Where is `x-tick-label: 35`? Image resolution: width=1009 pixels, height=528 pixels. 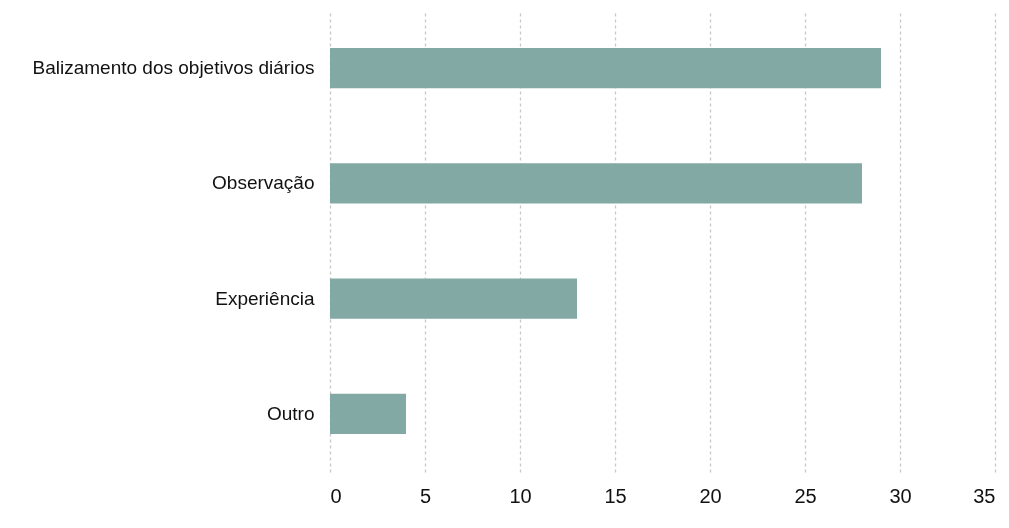
x-tick-label: 35 is located at coordinates (984, 495).